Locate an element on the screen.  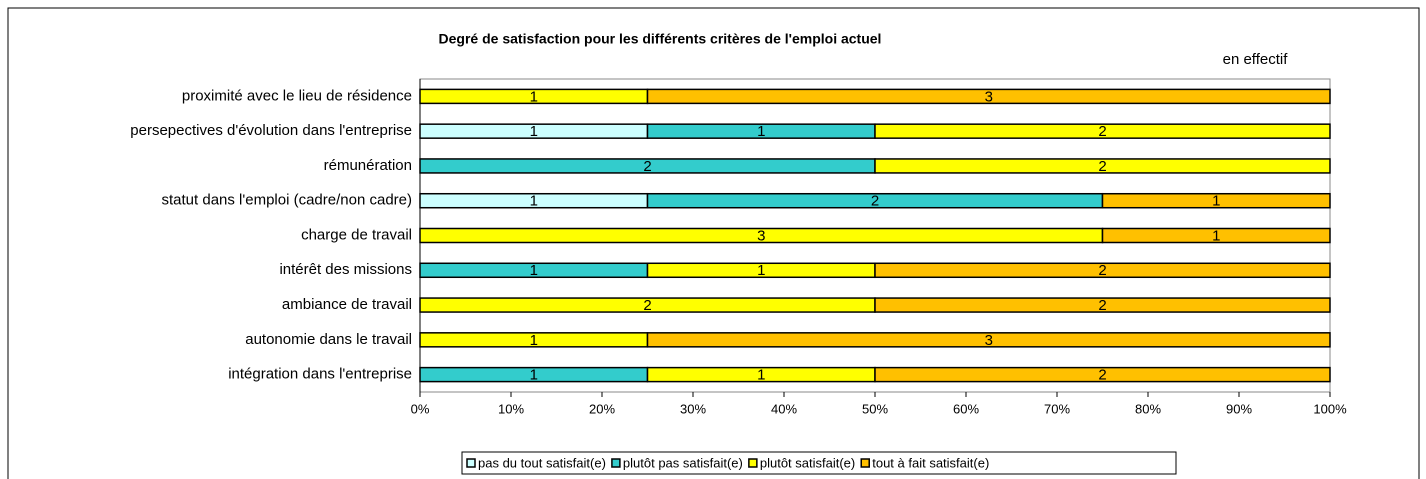
legend-label: plutôt satisfait(e) is located at coordinates (807, 462).